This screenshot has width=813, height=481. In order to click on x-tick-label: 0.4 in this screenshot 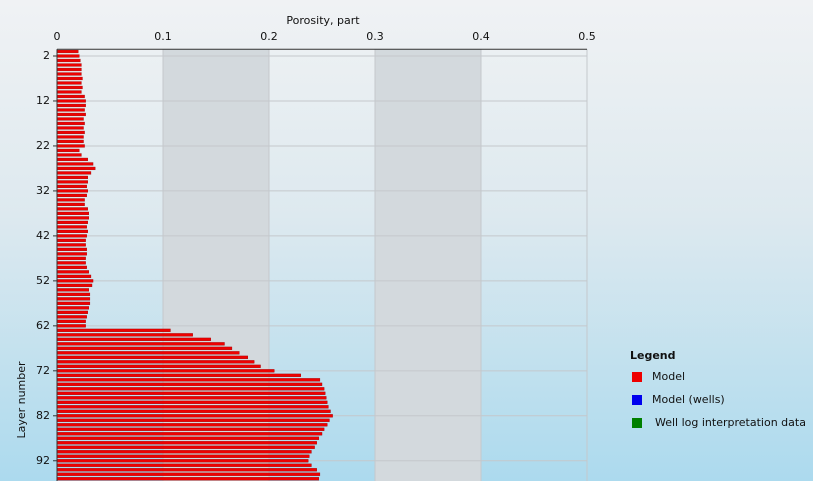, I will do `click(481, 36)`.